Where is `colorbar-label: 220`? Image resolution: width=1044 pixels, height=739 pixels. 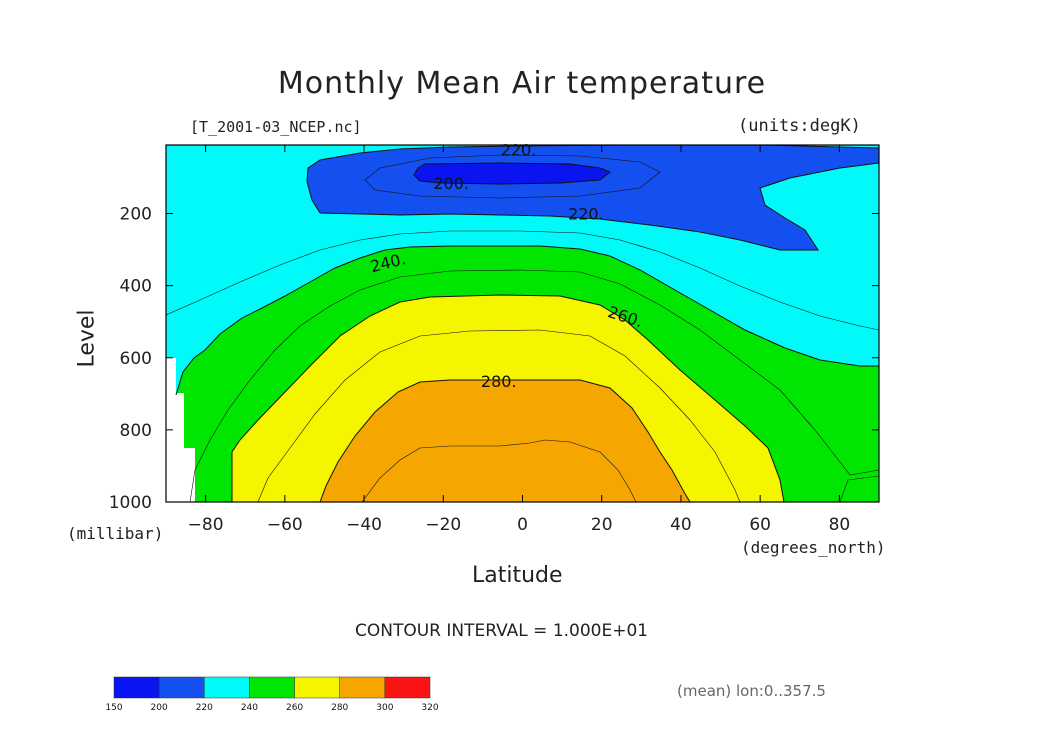
colorbar-label: 220 is located at coordinates (204, 708).